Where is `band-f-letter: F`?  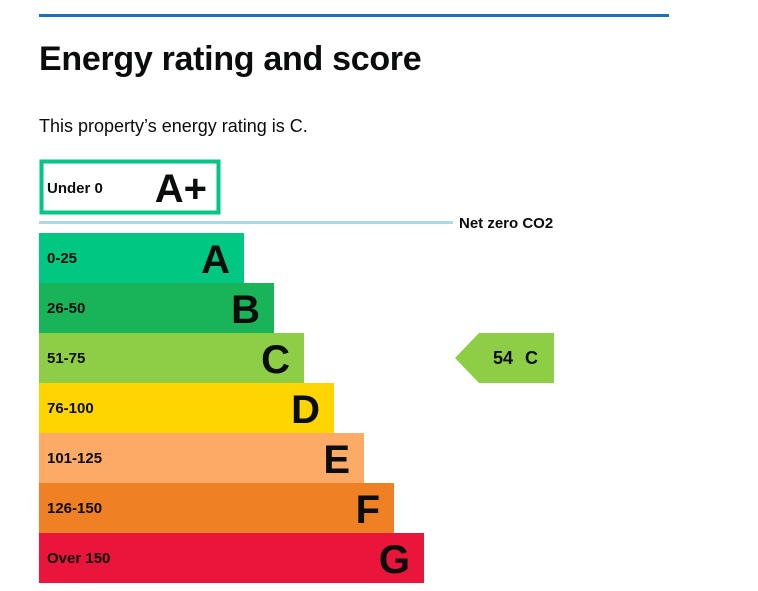 band-f-letter: F is located at coordinates (368, 510).